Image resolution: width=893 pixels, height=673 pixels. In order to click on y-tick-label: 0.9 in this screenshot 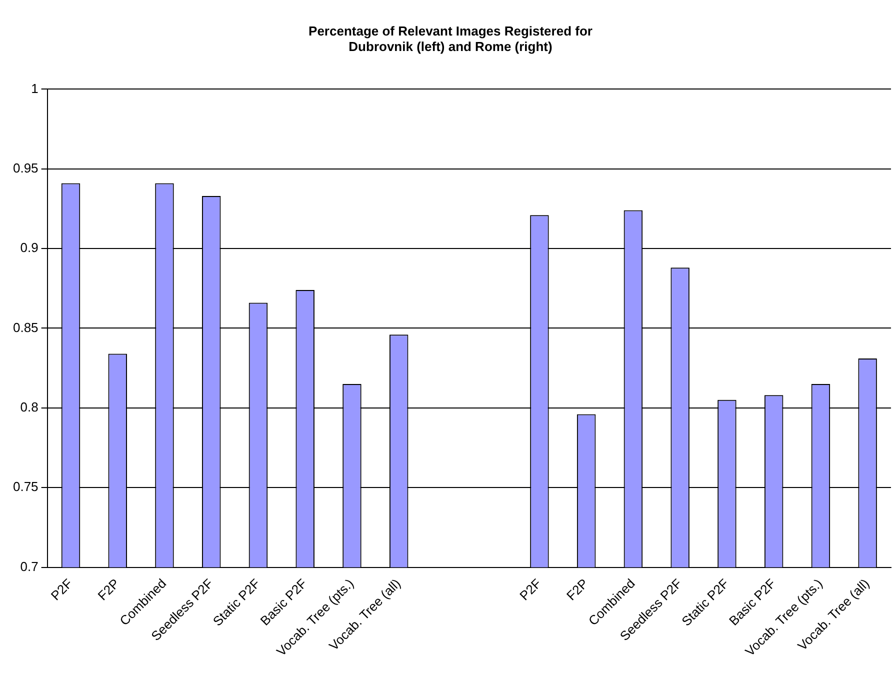, I will do `click(29, 248)`.